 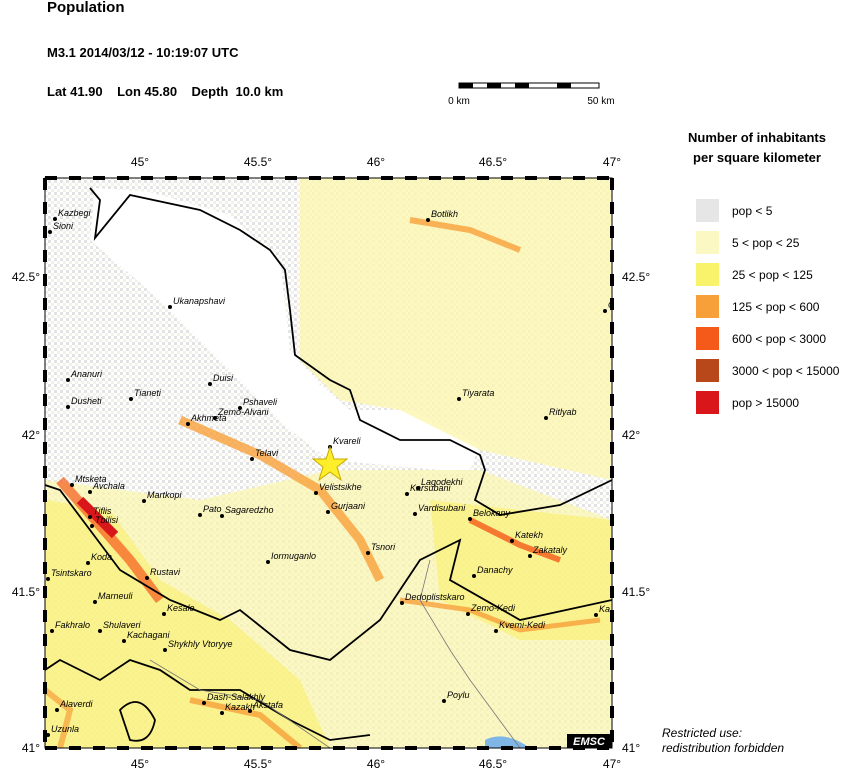 I want to click on city-label: Sagaredzho, so click(x=249, y=510).